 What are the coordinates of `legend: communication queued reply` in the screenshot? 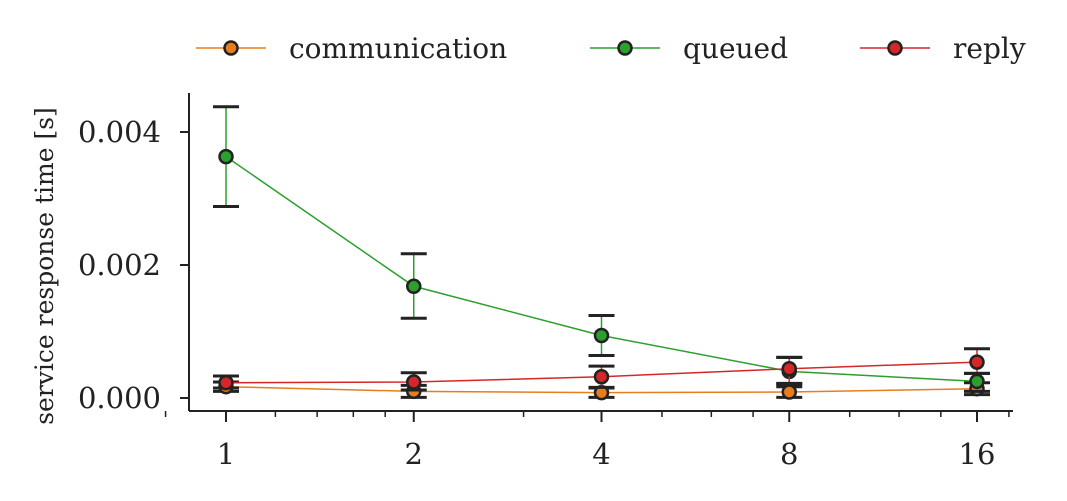 It's located at (611, 48).